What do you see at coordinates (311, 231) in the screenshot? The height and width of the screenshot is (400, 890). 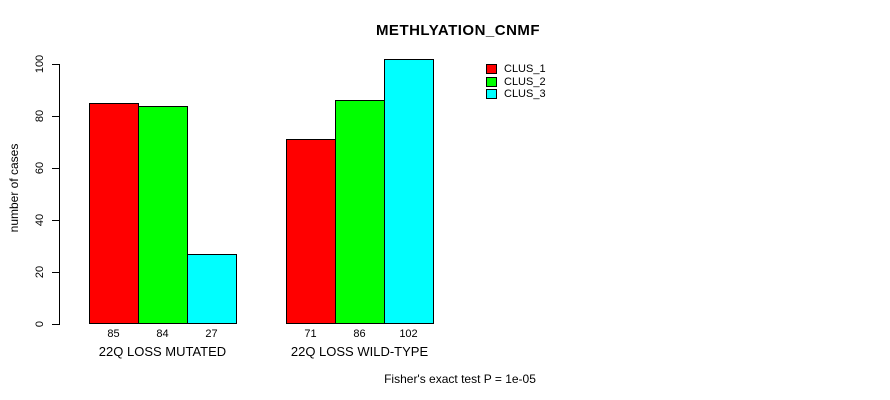 I see `bar-clus_1-group2` at bounding box center [311, 231].